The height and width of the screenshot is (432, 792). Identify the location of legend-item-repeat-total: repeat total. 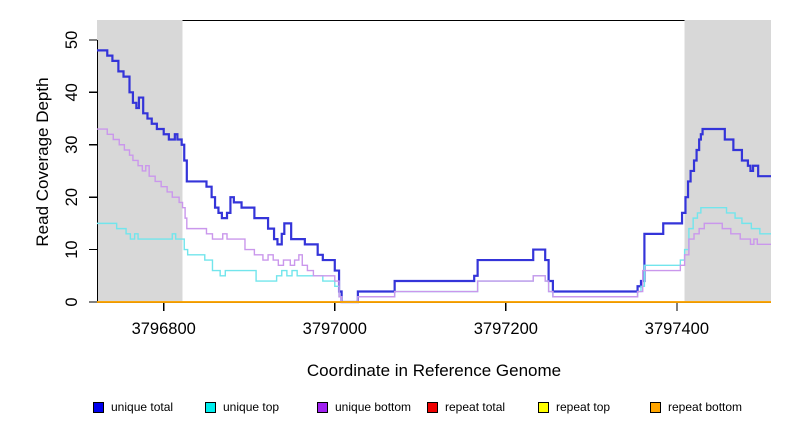
(466, 407).